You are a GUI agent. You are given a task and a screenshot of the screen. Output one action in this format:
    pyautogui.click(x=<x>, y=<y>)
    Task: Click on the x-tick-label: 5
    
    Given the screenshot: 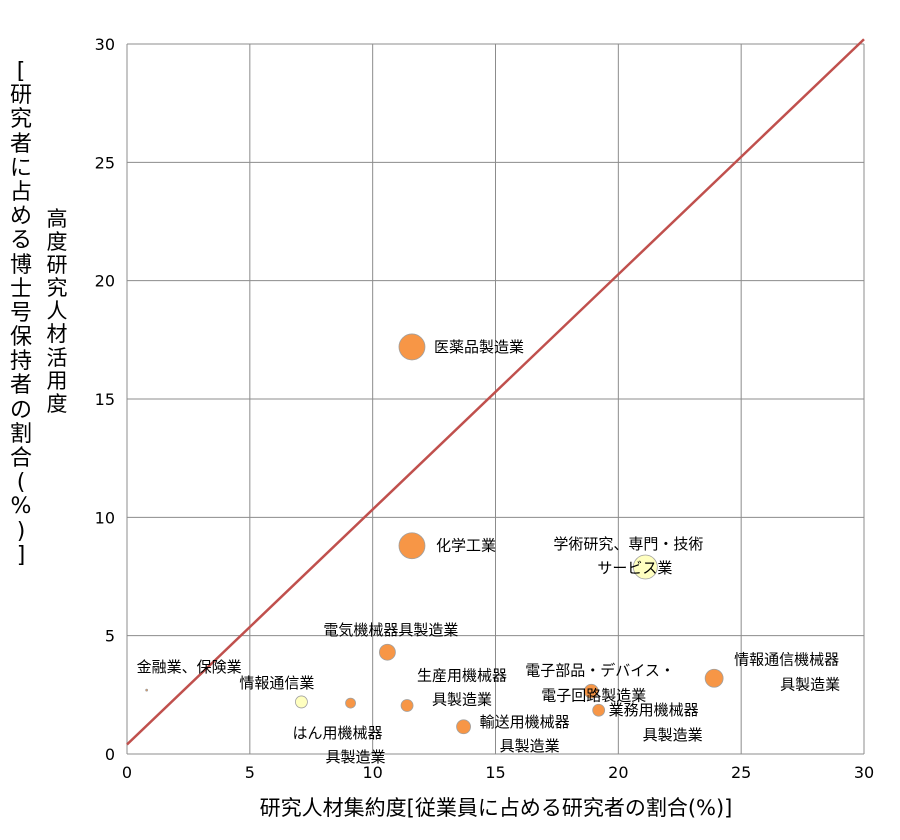 What is the action you would take?
    pyautogui.click(x=250, y=772)
    